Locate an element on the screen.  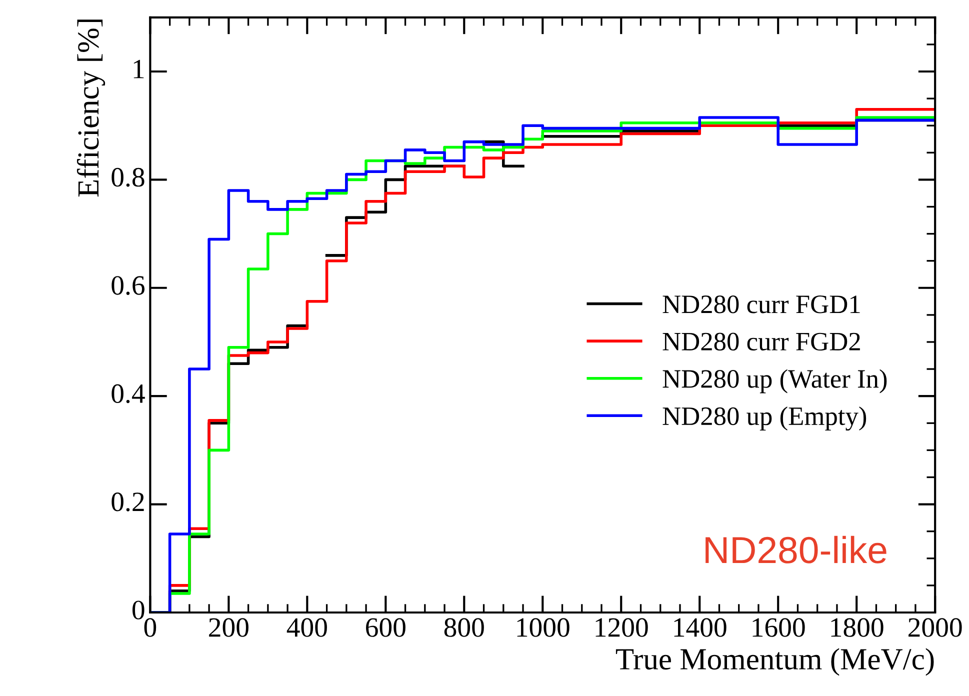
y-tick-label: 0.4 is located at coordinates (128, 394).